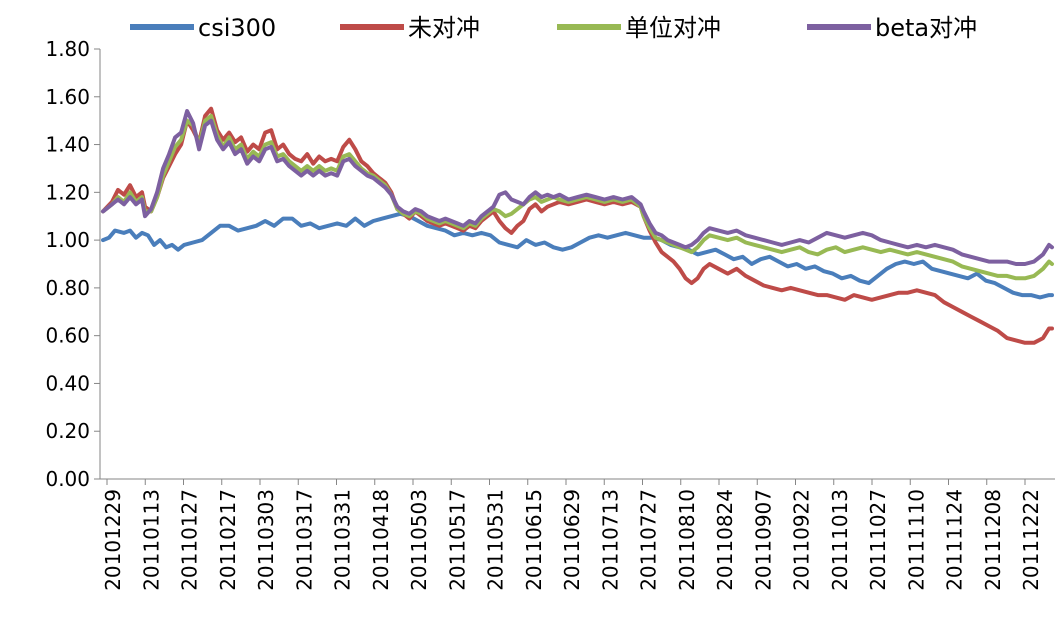  I want to click on y-tick-label: 1.00, so click(67, 240).